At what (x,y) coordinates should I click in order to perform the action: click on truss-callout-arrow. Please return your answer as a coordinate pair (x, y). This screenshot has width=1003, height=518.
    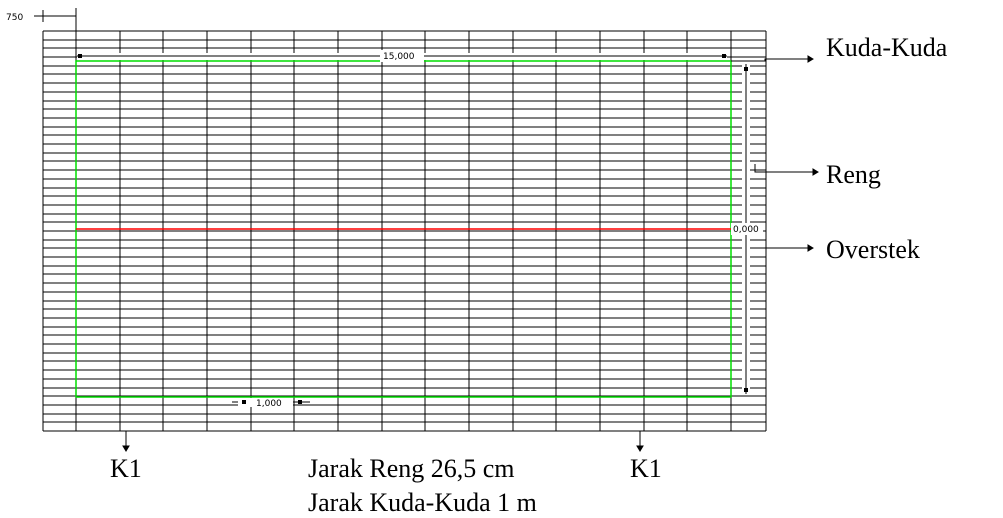
    Looking at the image, I should click on (772, 59).